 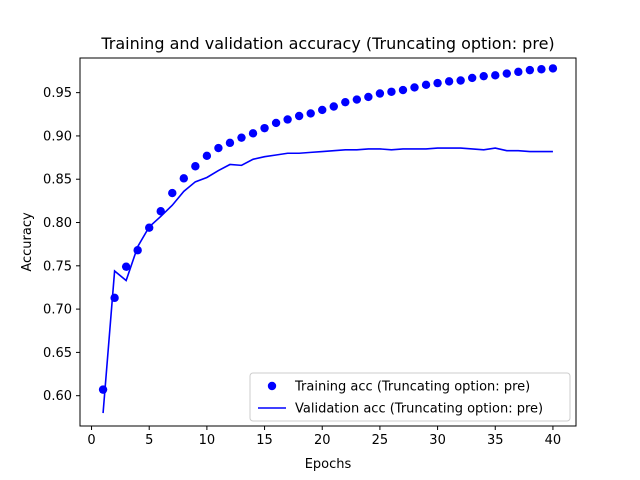 I want to click on x-tick-label: 35, so click(x=495, y=440).